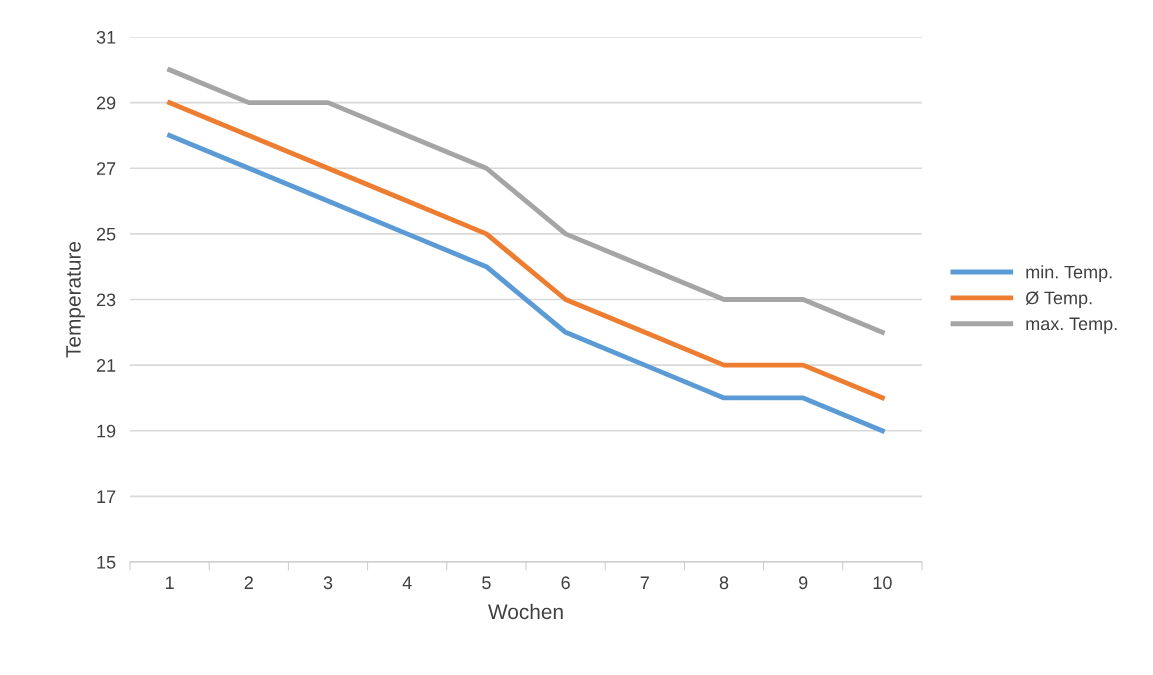  Describe the element at coordinates (106, 103) in the screenshot. I see `y-tick-label: 29` at that location.